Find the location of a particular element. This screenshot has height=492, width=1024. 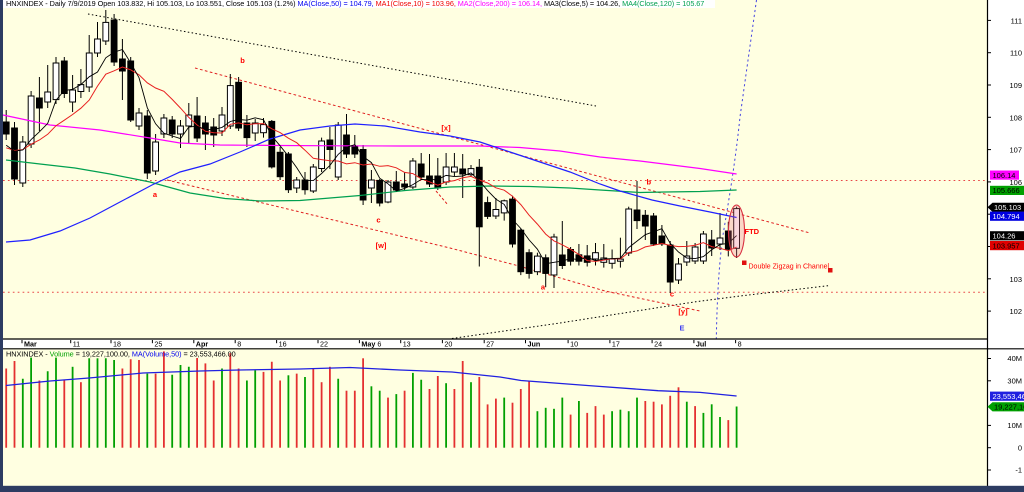

svg-text: 105.666 is located at coordinates (1006, 190).